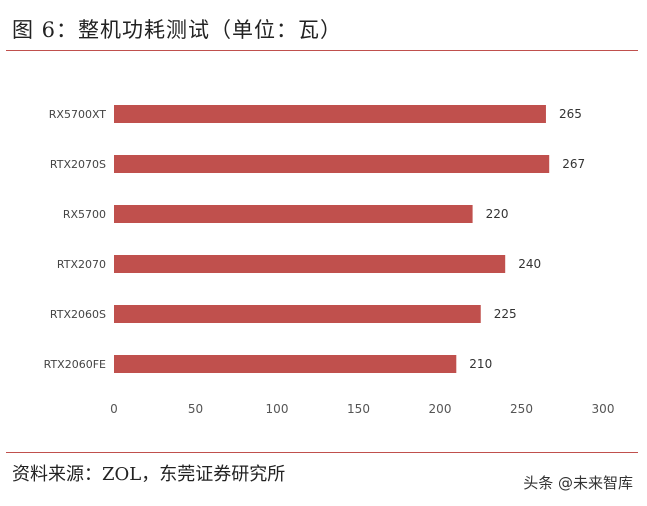 This screenshot has width=647, height=506. Describe the element at coordinates (440, 409) in the screenshot. I see `x-tick-label: 200` at that location.